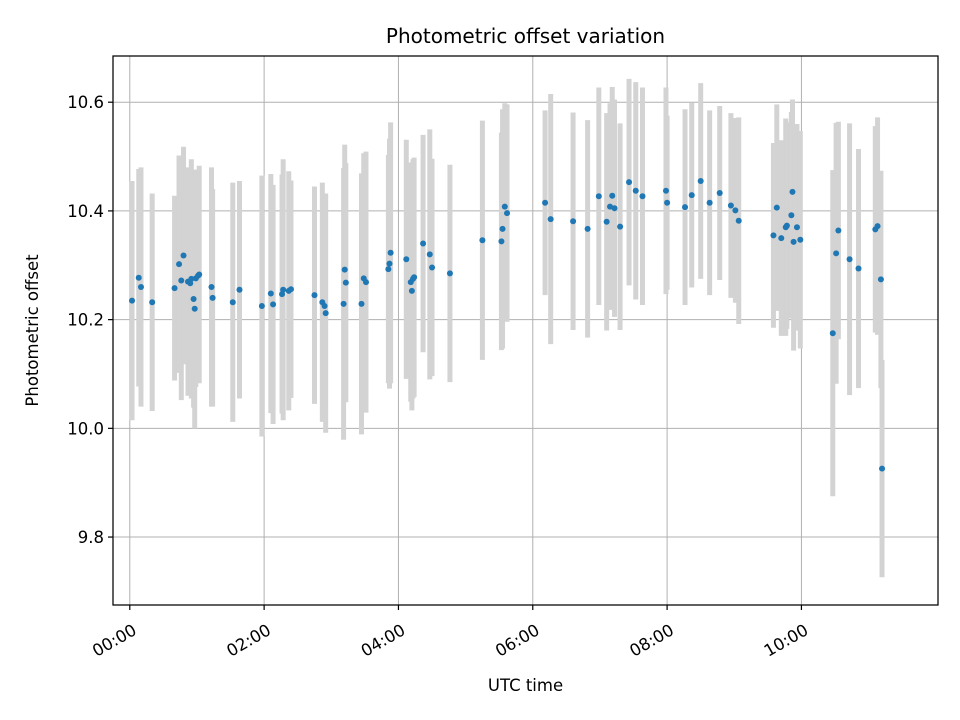 This screenshot has height=720, width=960. Describe the element at coordinates (32, 330) in the screenshot. I see `y-axis-label: Photometric offset` at that location.